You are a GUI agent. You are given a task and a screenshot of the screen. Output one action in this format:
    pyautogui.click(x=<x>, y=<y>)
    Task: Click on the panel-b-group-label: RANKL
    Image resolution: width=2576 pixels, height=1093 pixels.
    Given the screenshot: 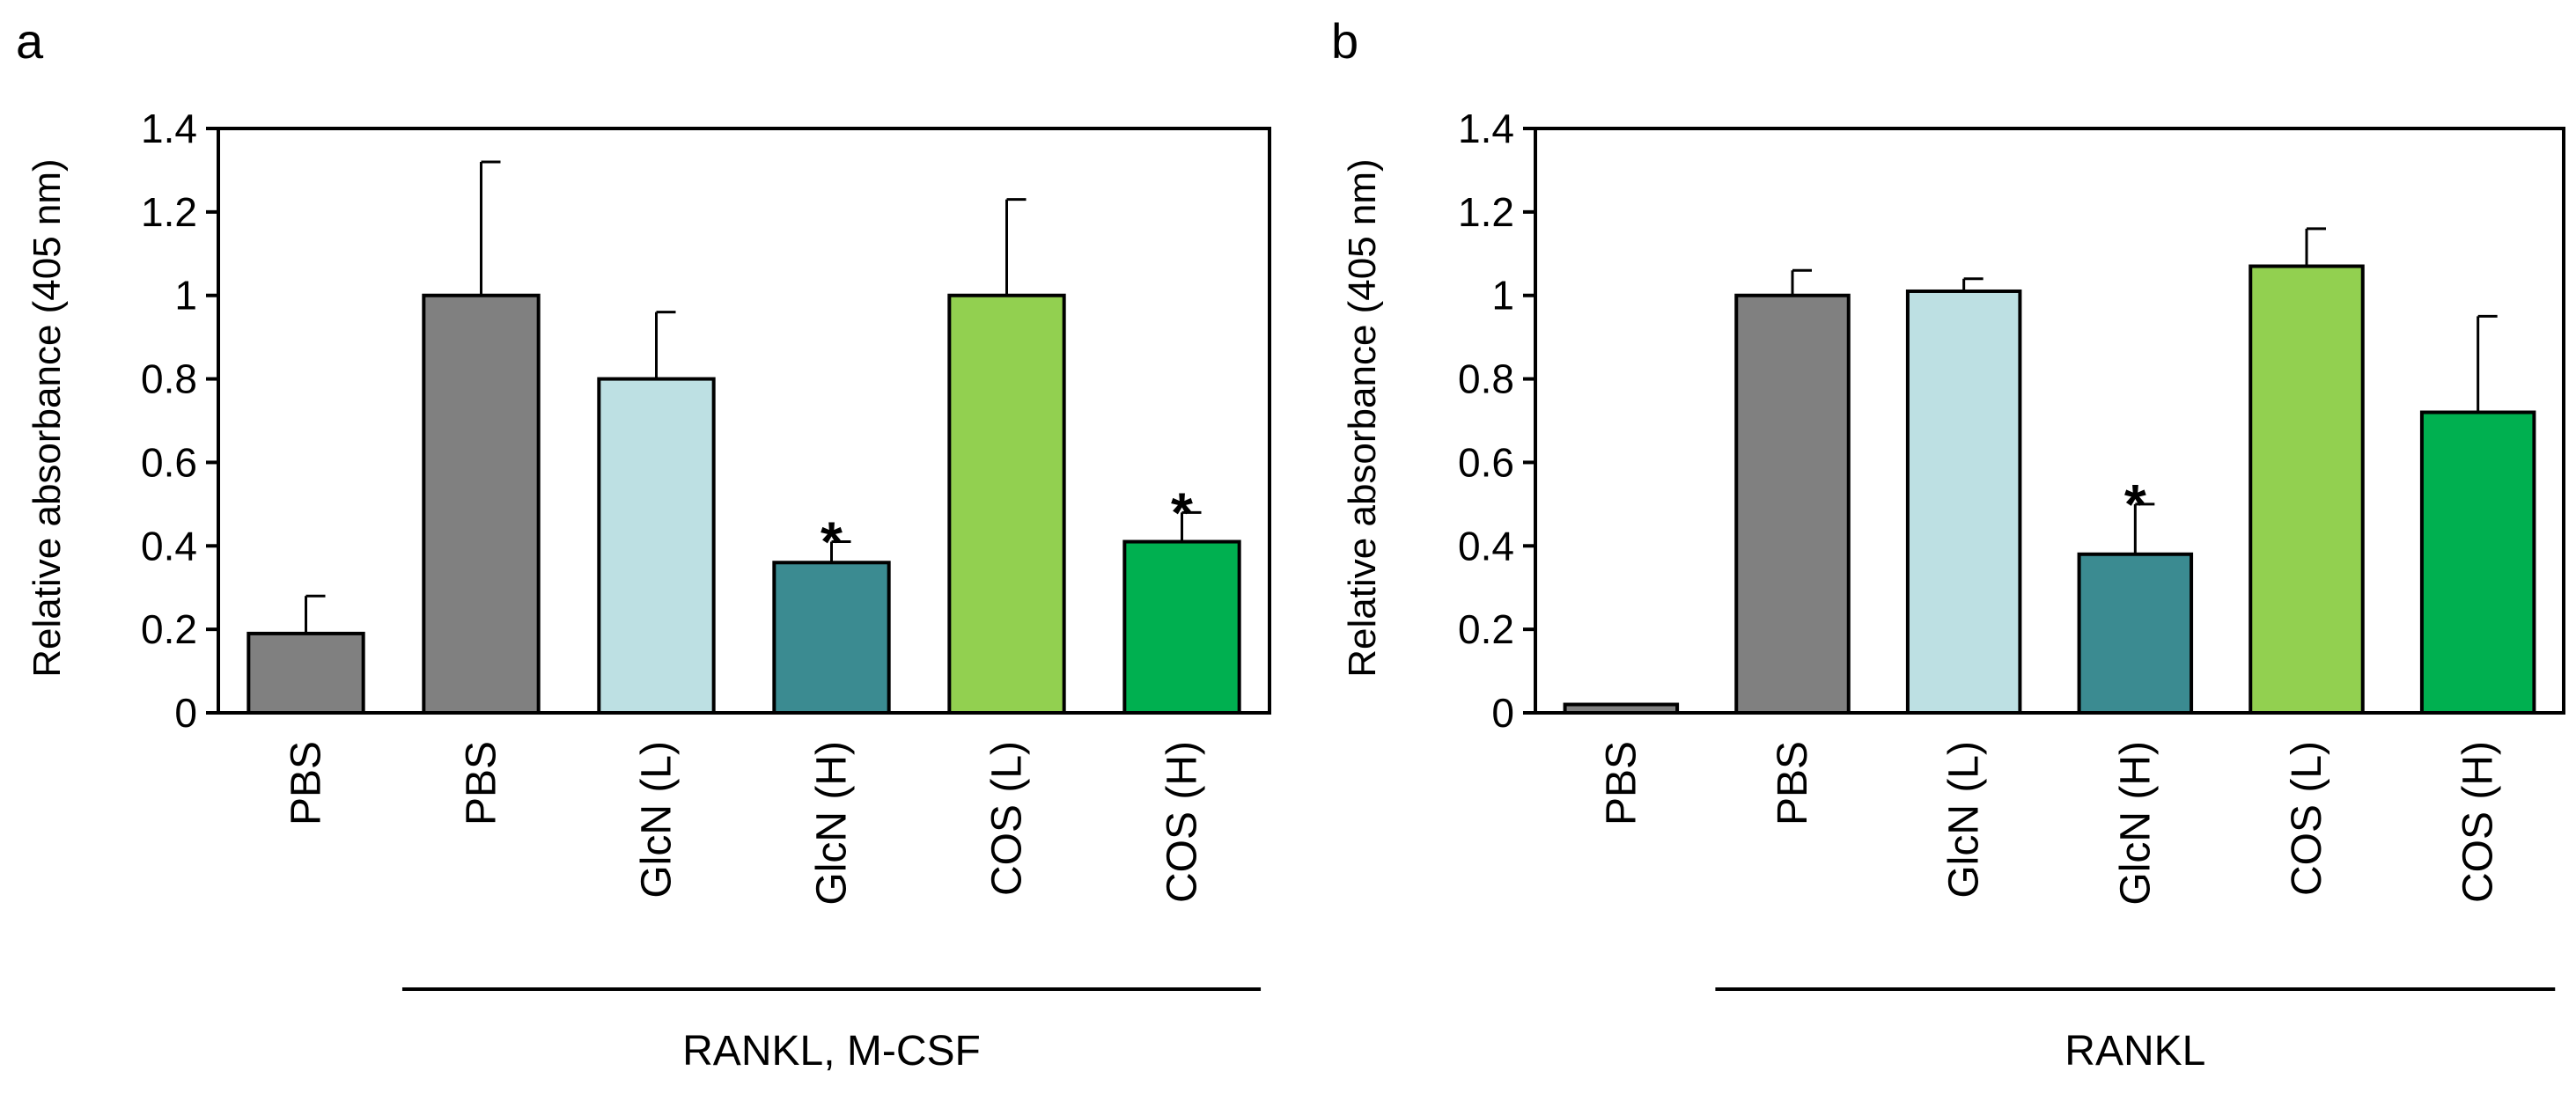 What is the action you would take?
    pyautogui.click(x=2135, y=1052)
    